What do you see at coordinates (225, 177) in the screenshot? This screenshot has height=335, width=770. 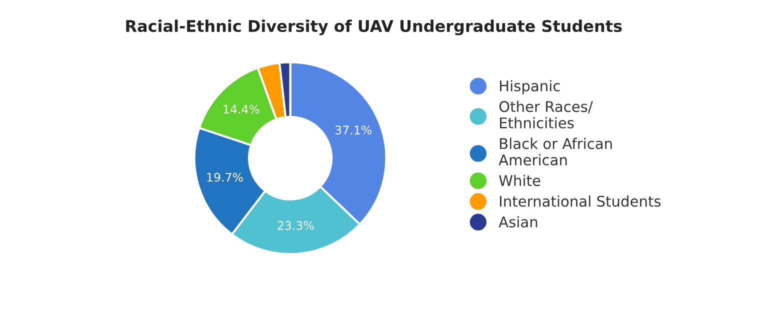 I see `data-label: 19.7%` at bounding box center [225, 177].